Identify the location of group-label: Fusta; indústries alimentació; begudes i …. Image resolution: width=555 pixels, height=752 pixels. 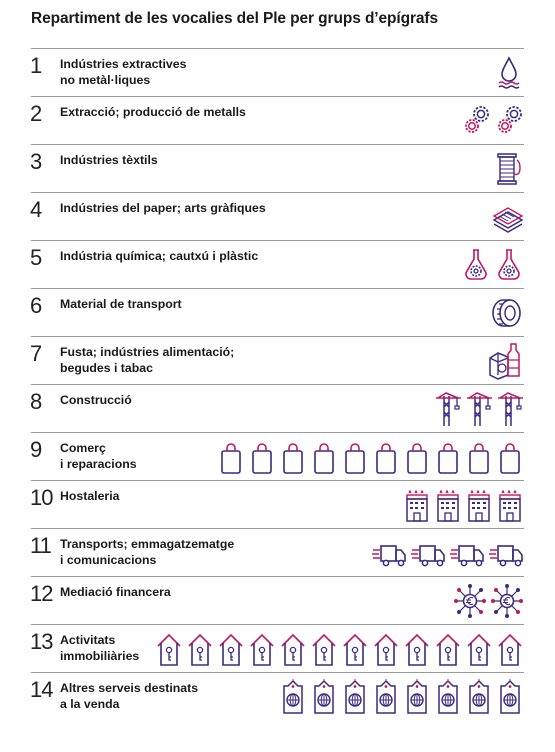
(147, 360).